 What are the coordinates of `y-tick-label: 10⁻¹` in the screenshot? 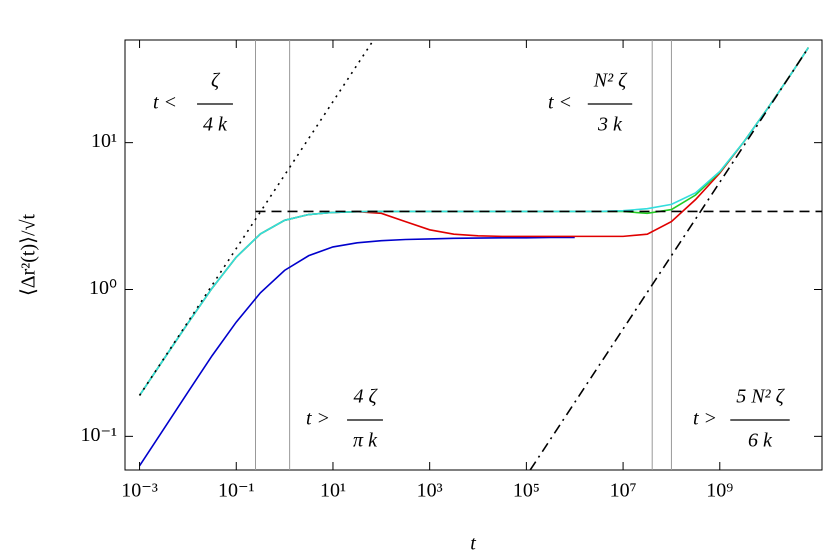 It's located at (98, 435).